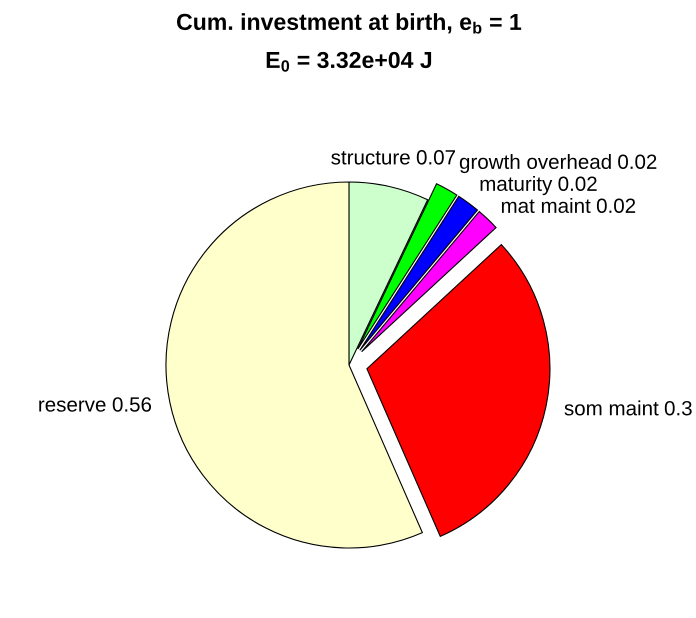 The width and height of the screenshot is (696, 618). What do you see at coordinates (546, 206) in the screenshot?
I see `slice-label: mat maint` at bounding box center [546, 206].